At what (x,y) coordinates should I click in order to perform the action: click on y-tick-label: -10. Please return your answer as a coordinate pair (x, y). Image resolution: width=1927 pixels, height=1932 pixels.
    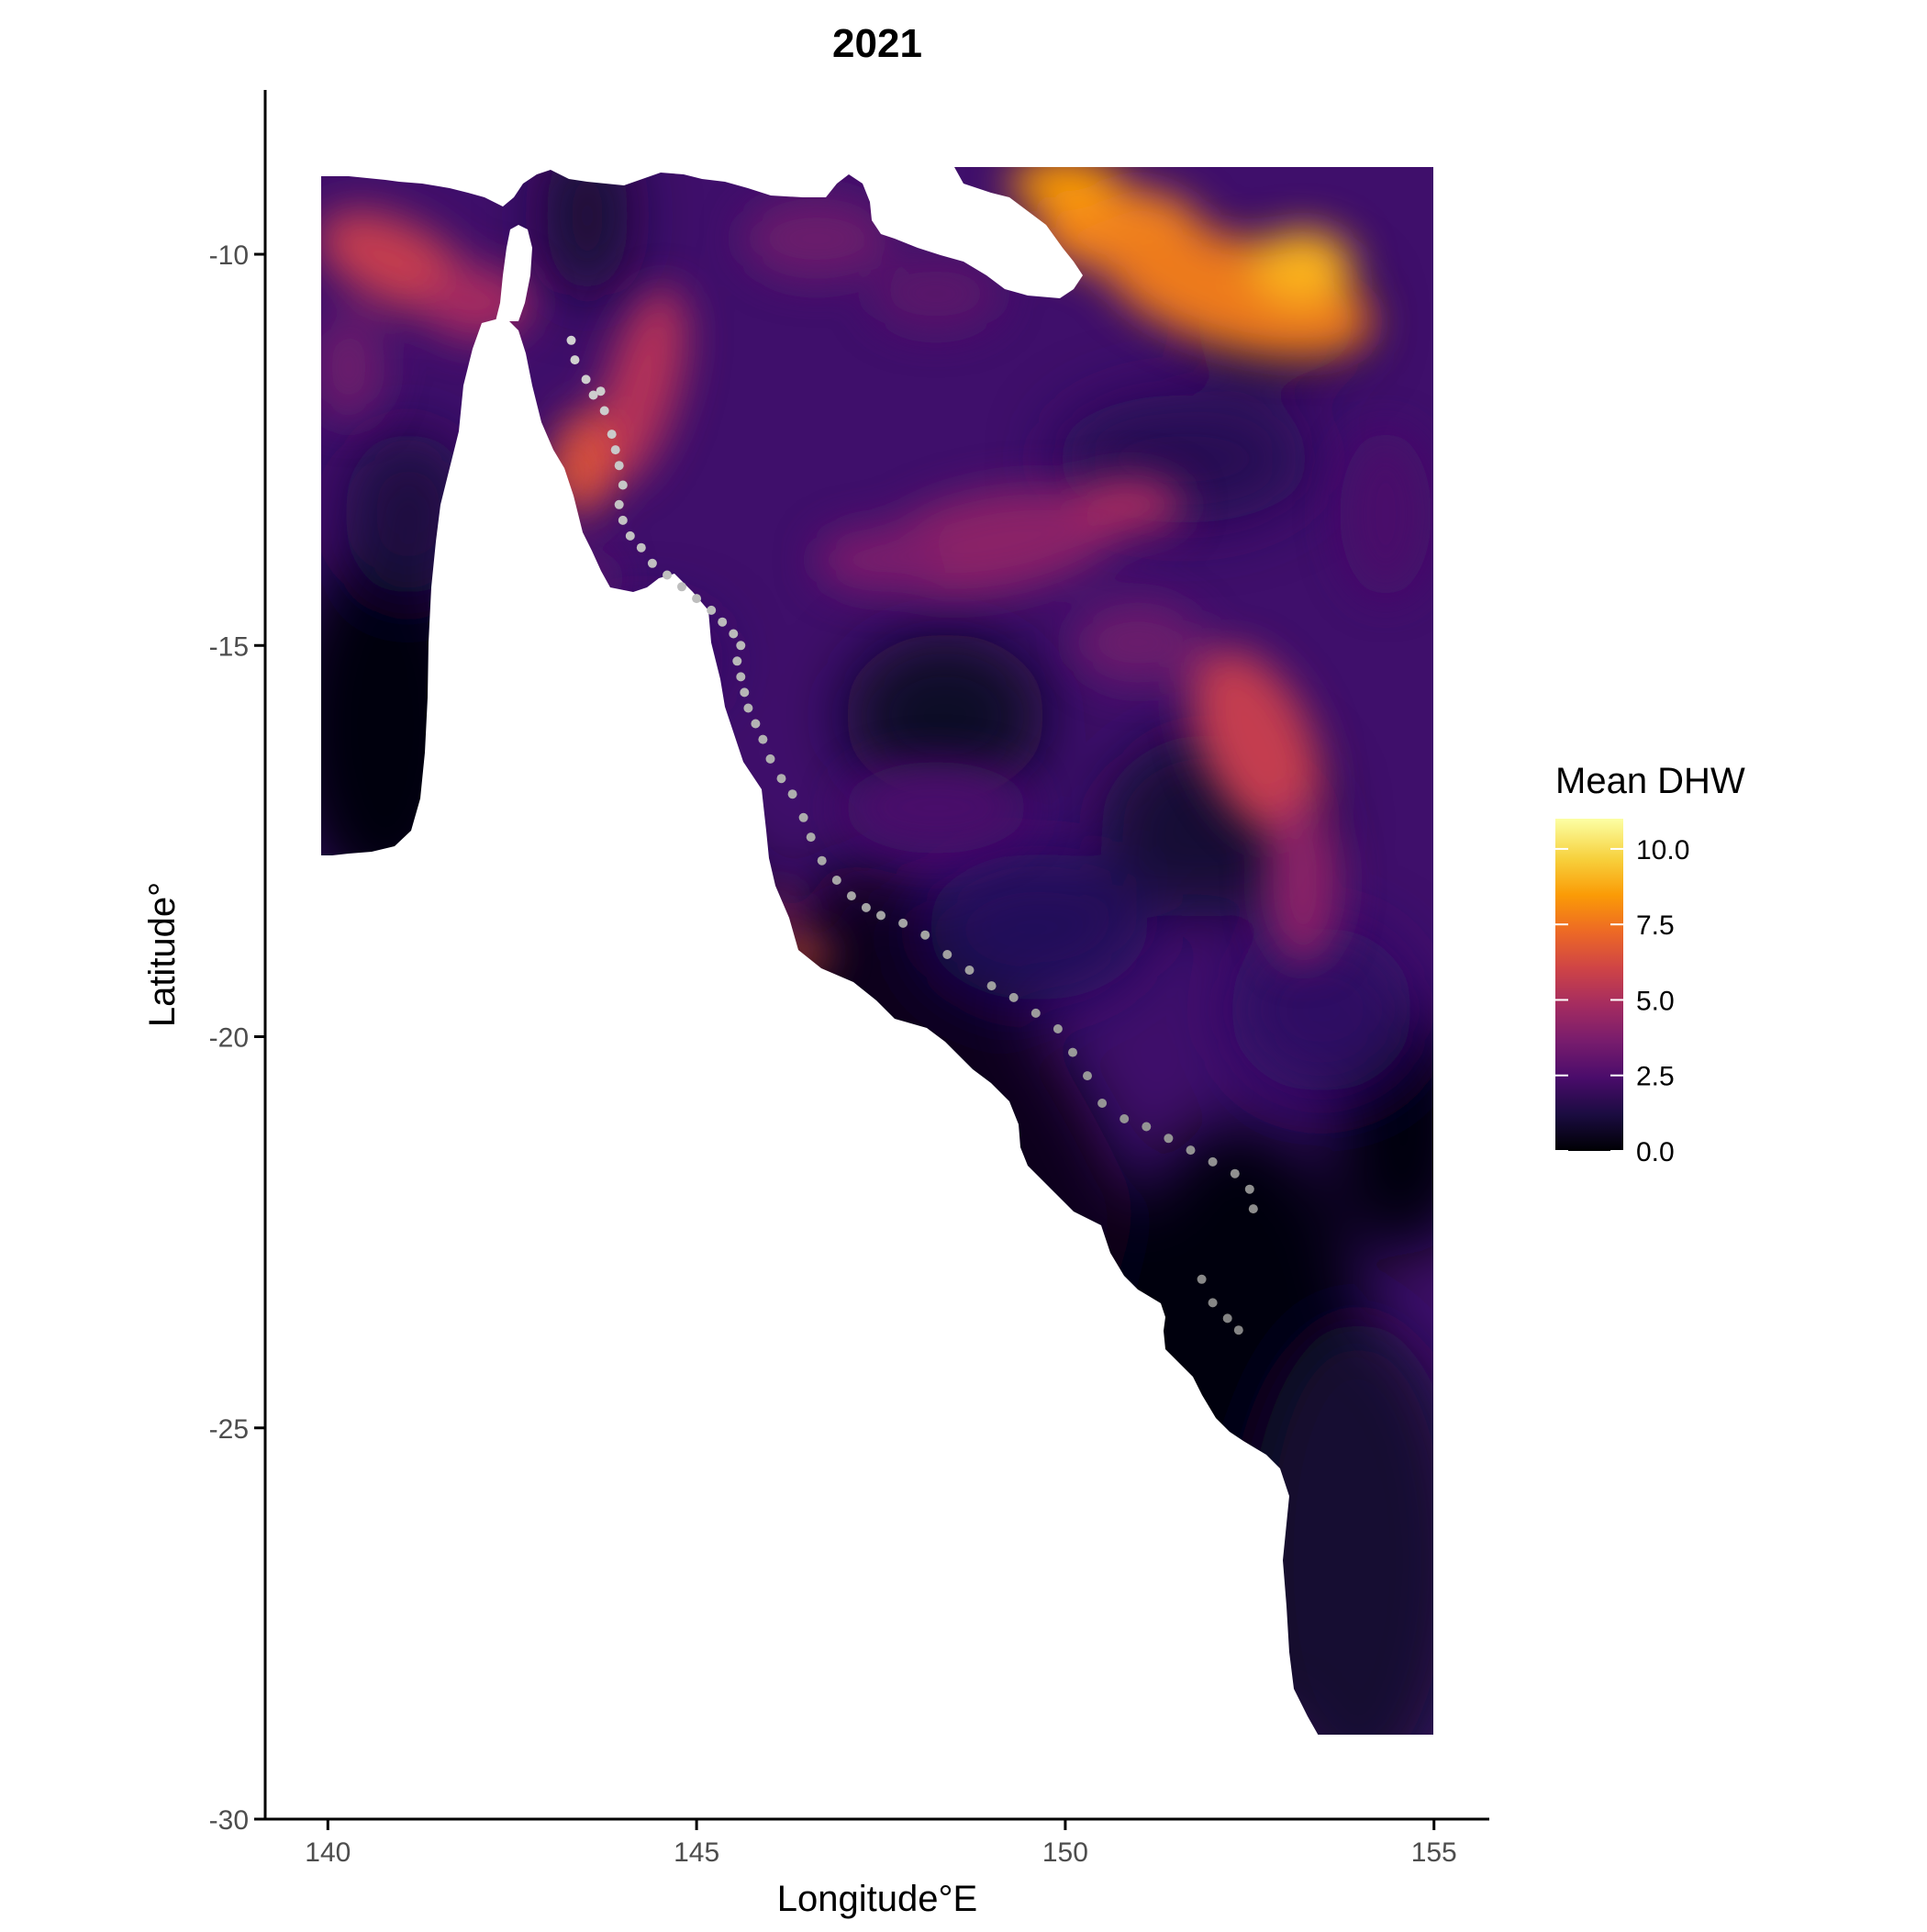
    Looking at the image, I should click on (229, 255).